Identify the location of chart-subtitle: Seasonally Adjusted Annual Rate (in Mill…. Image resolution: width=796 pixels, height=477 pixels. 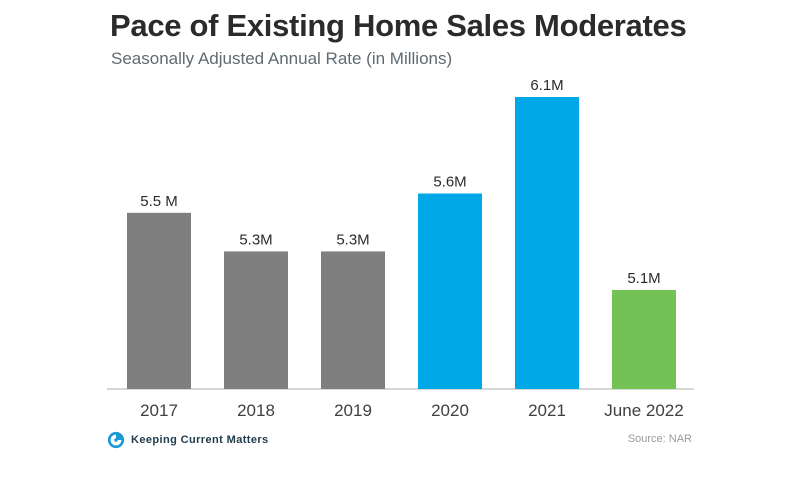
(282, 58).